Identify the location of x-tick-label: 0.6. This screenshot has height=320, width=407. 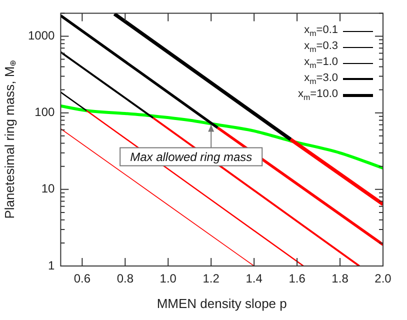
(82, 279).